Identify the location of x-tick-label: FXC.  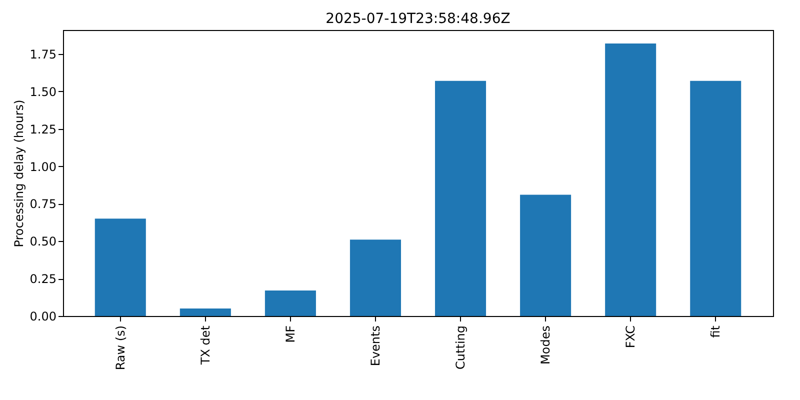
(631, 337).